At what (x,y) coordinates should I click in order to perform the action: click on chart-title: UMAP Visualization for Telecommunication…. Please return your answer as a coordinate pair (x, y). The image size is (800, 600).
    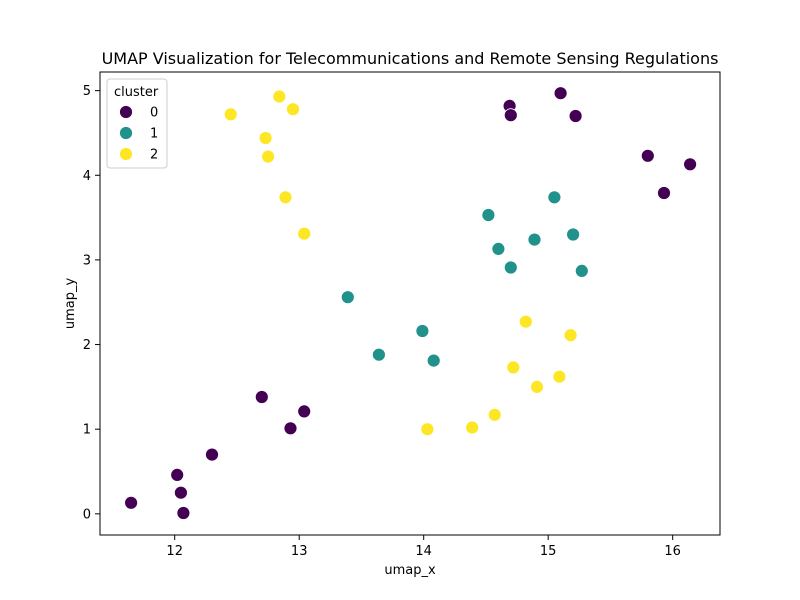
    Looking at the image, I should click on (410, 58).